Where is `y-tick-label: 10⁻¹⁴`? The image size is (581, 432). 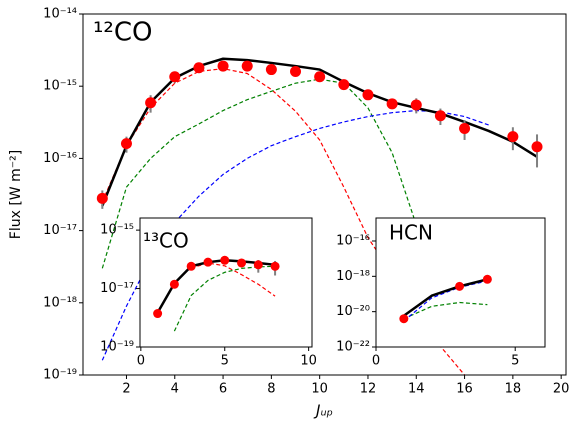
y-tick-label: 10⁻¹⁴ is located at coordinates (60, 14).